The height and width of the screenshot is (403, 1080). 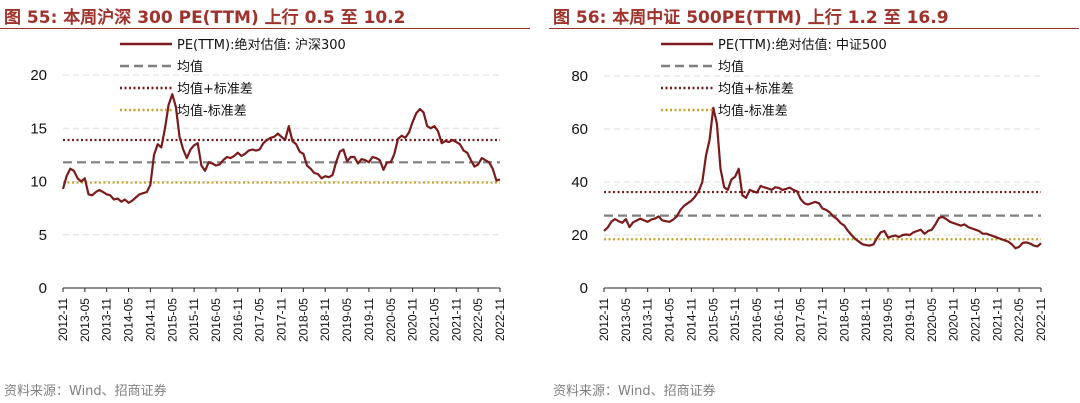 What do you see at coordinates (579, 129) in the screenshot?
I see `y-tick-label: 60` at bounding box center [579, 129].